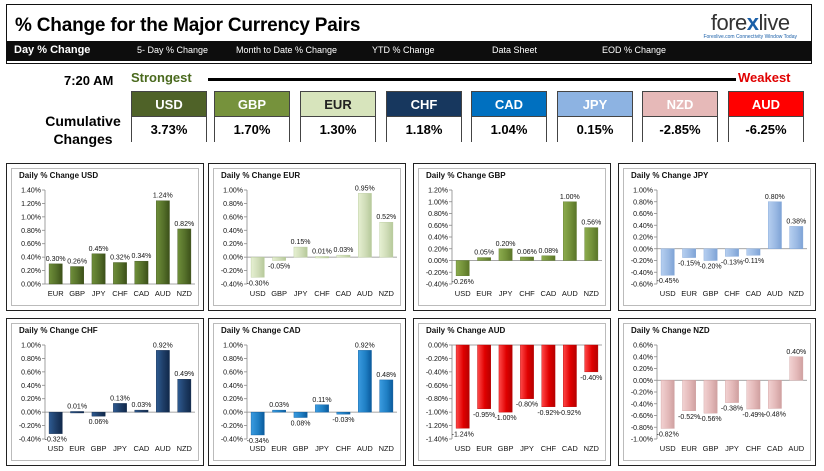 The width and height of the screenshot is (824, 471). What do you see at coordinates (680, 116) in the screenshot?
I see `currency-box-nzd: NZD -2.85%` at bounding box center [680, 116].